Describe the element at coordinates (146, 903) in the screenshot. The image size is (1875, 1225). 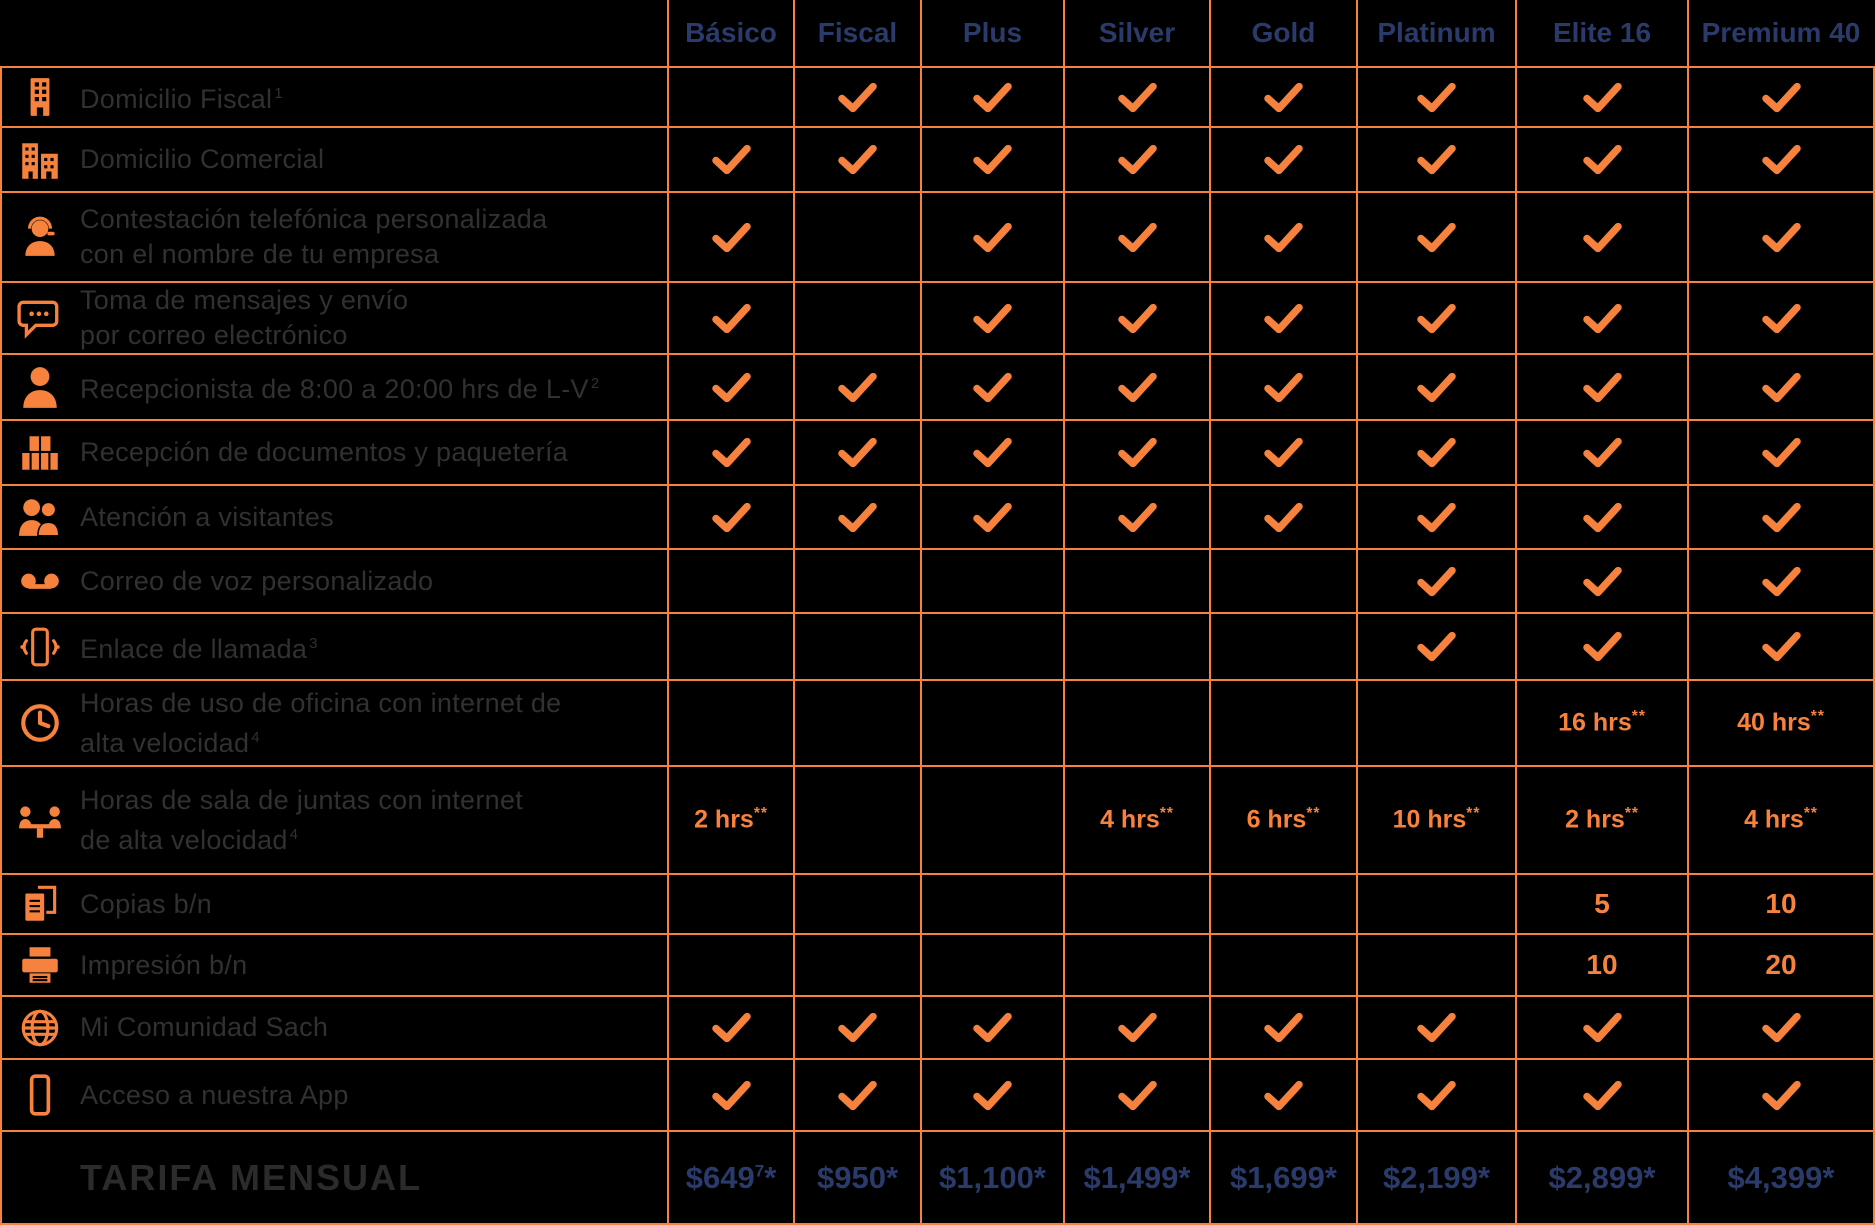
I see `feature-label: Copias b/n` at that location.